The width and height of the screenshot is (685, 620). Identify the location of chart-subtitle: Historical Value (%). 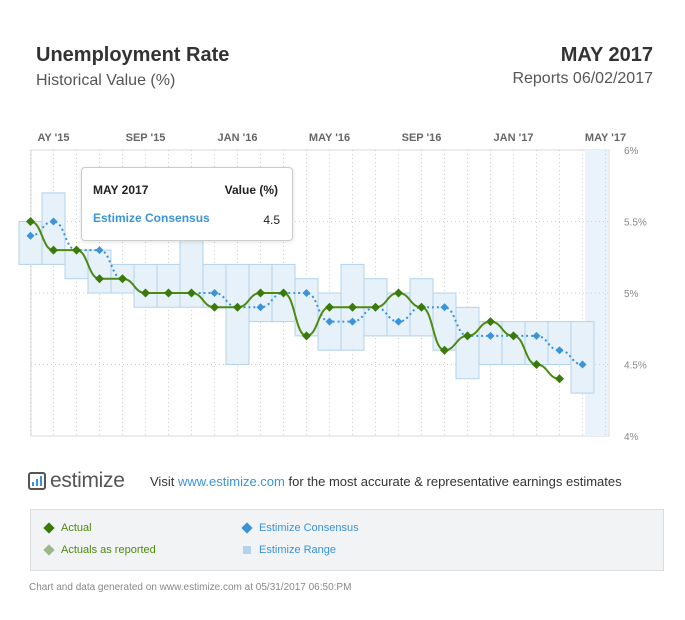
(106, 80).